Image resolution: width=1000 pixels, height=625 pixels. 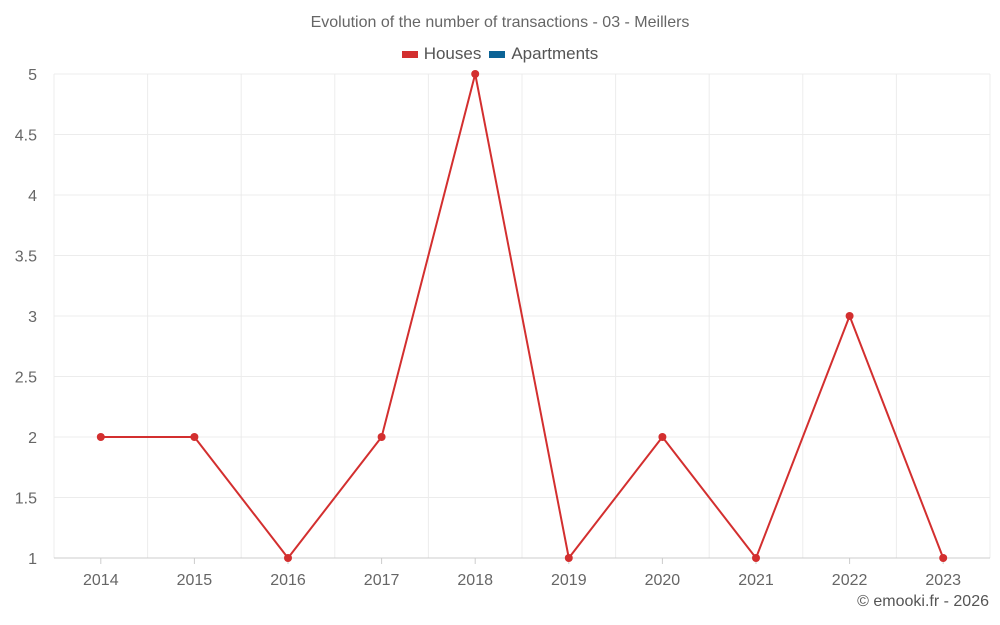 What do you see at coordinates (288, 580) in the screenshot?
I see `x-tick-label: 2016` at bounding box center [288, 580].